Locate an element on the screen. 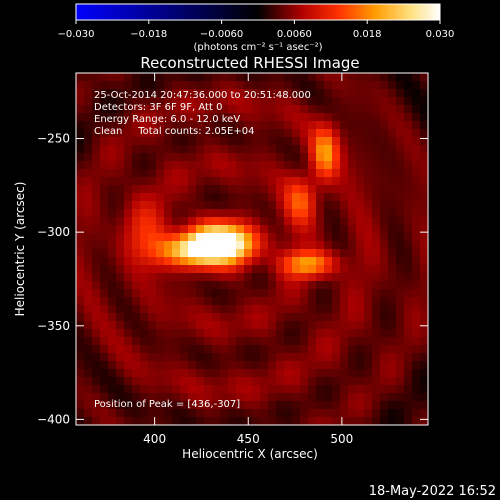  annotation-clean-counts: Clean Total counts: 2.05E+04 is located at coordinates (174, 131).